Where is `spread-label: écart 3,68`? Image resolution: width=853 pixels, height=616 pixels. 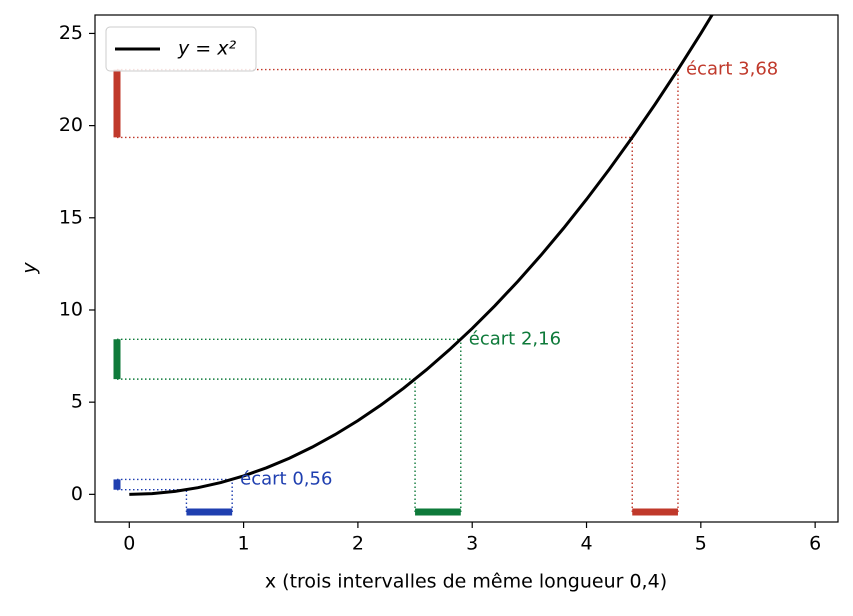
spread-label: écart 3,68 is located at coordinates (732, 69).